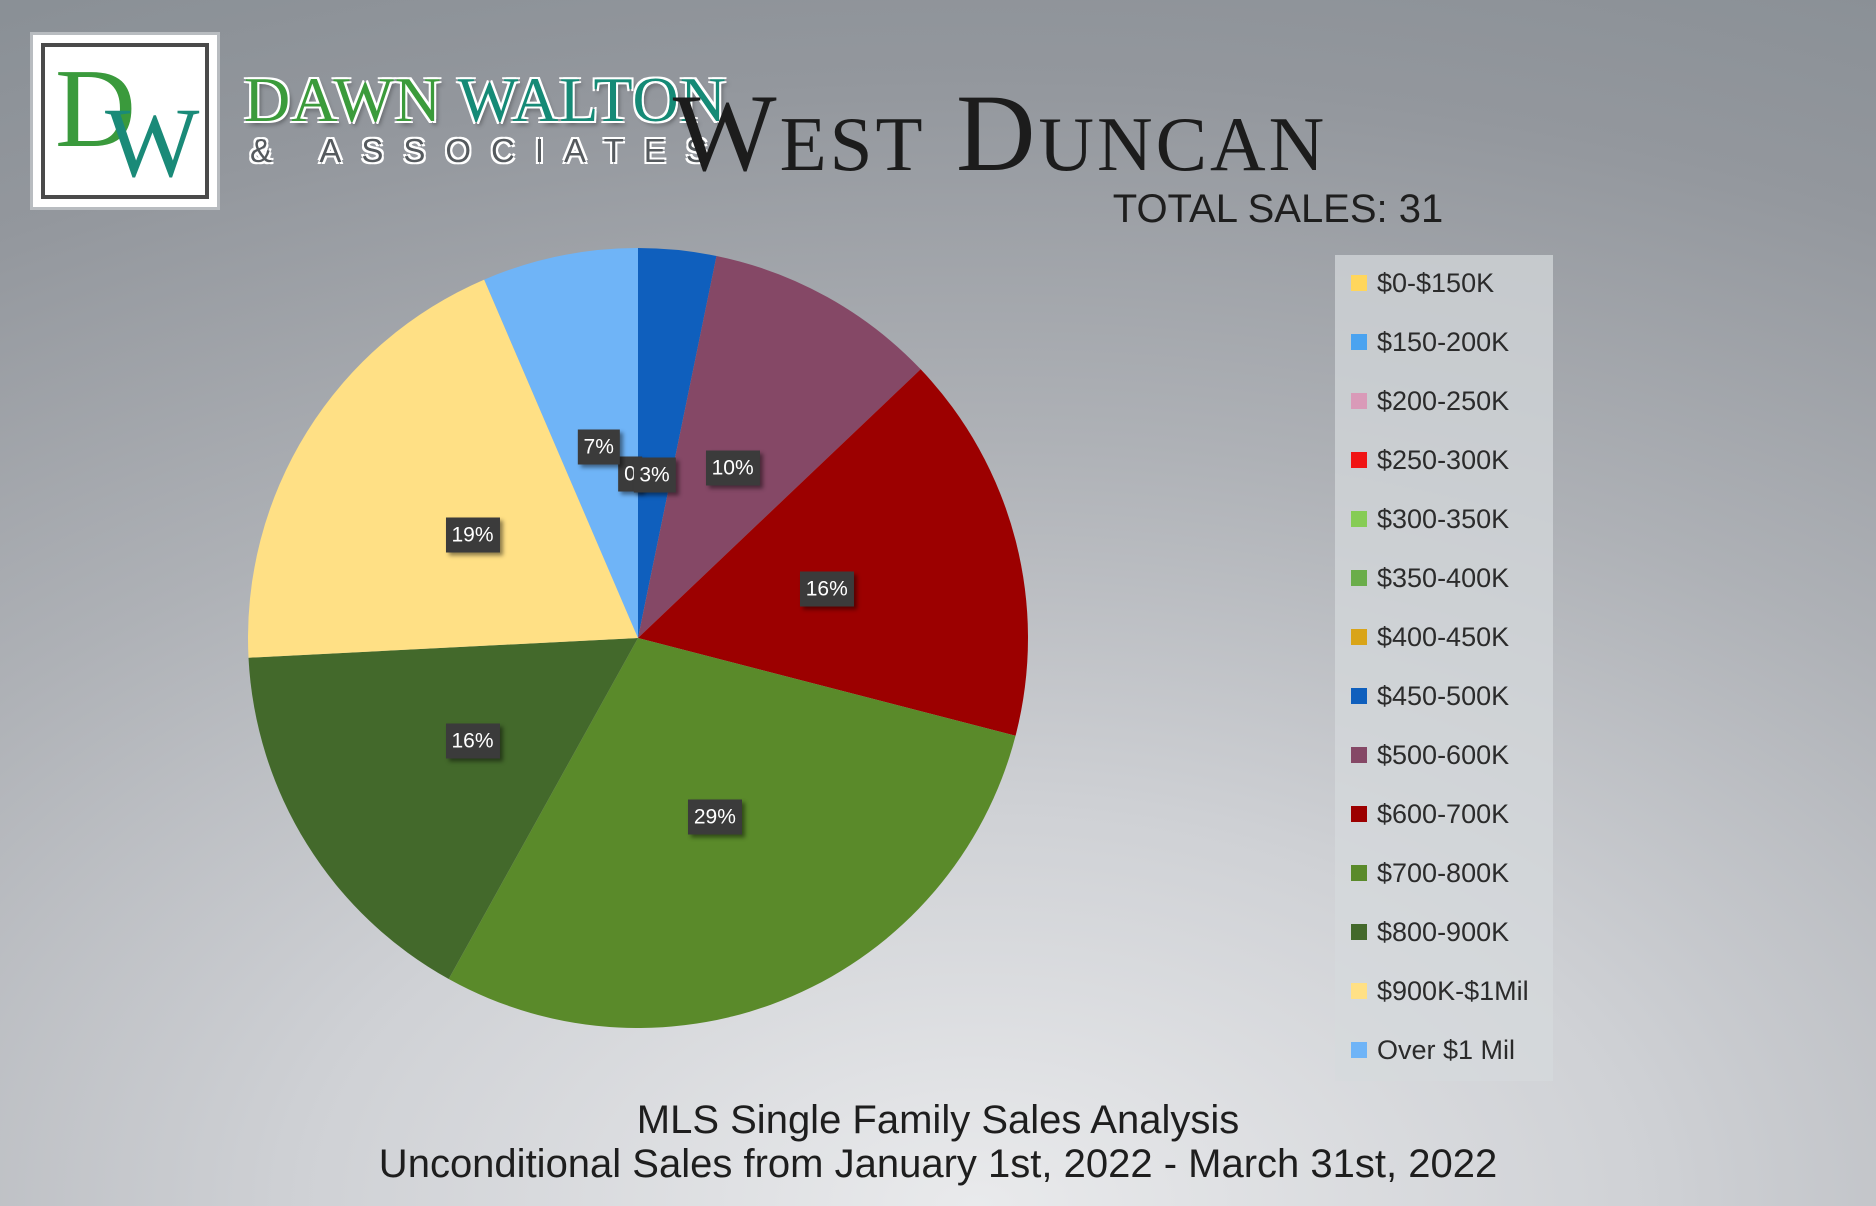  I want to click on legend-label: $250-300K, so click(1443, 459).